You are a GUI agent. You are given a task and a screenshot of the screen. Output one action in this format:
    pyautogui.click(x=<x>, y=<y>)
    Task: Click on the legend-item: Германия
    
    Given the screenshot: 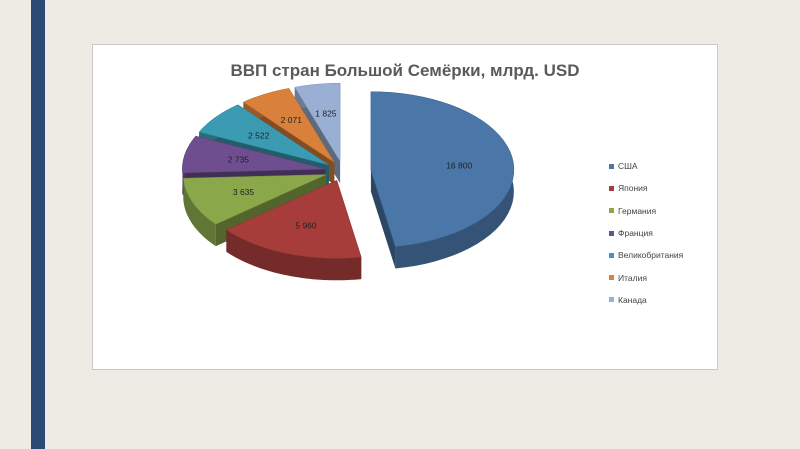 What is the action you would take?
    pyautogui.click(x=646, y=211)
    